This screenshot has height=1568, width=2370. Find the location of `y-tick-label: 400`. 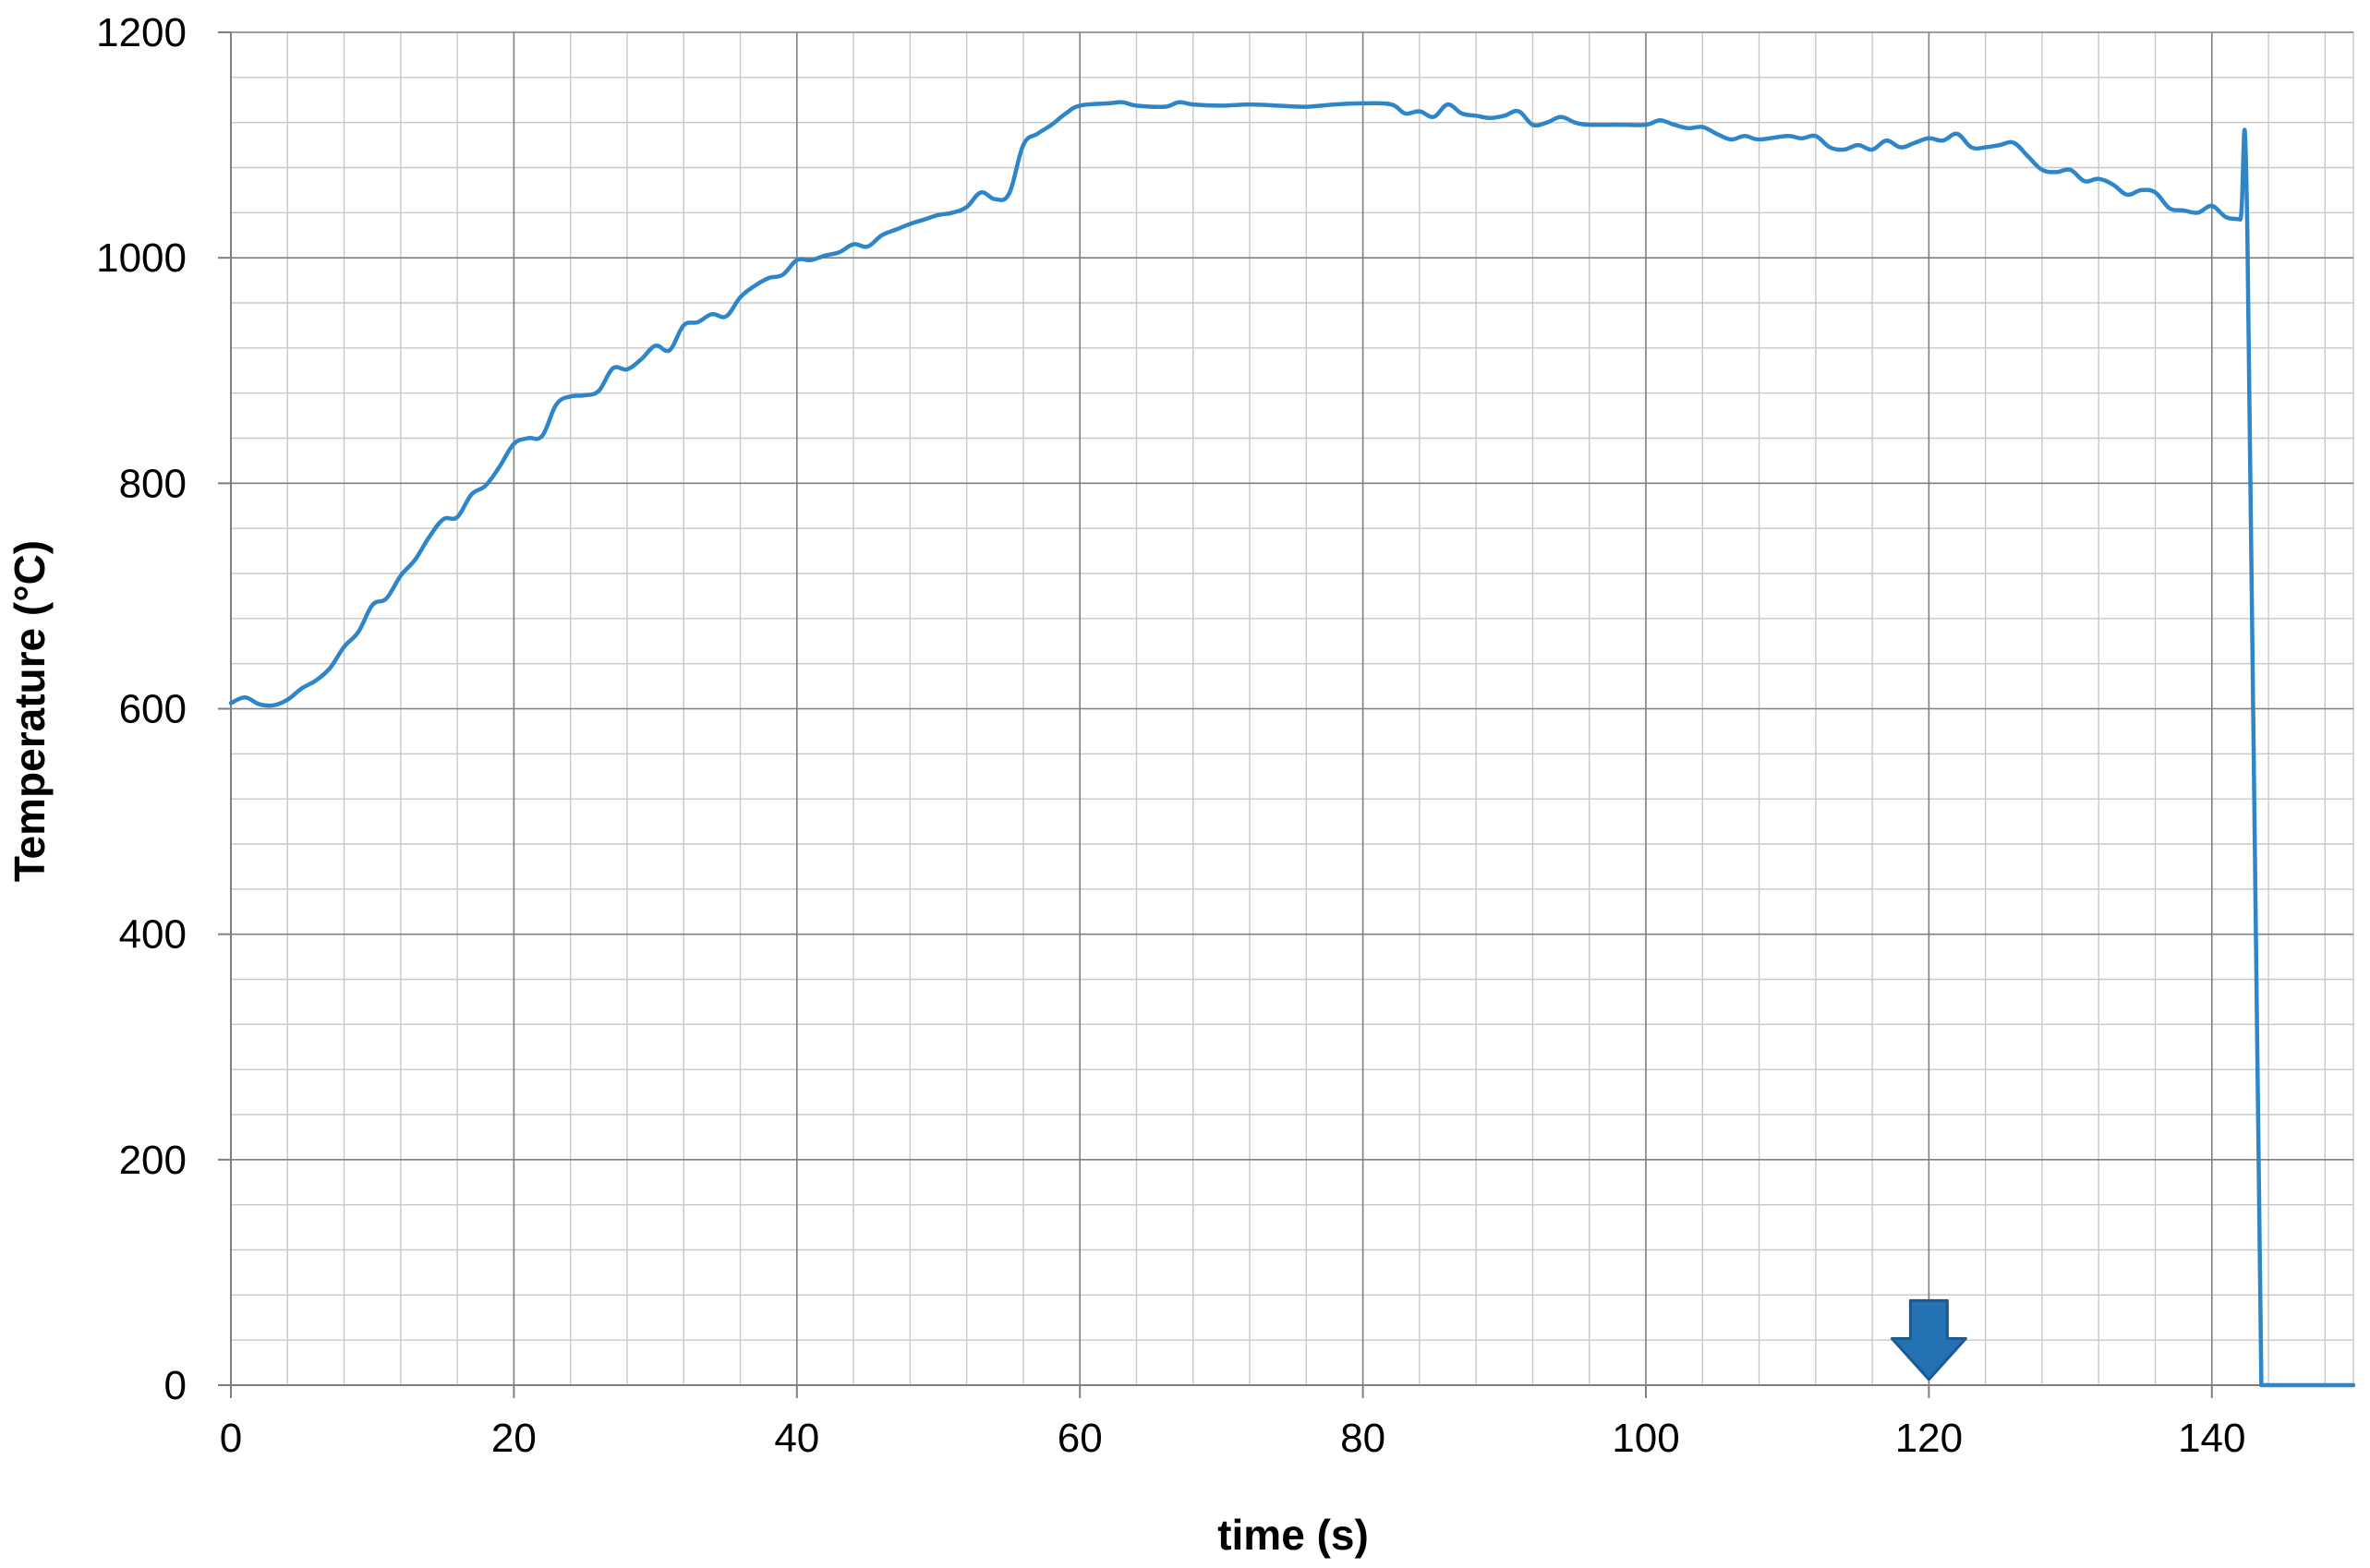

y-tick-label: 400 is located at coordinates (153, 935).